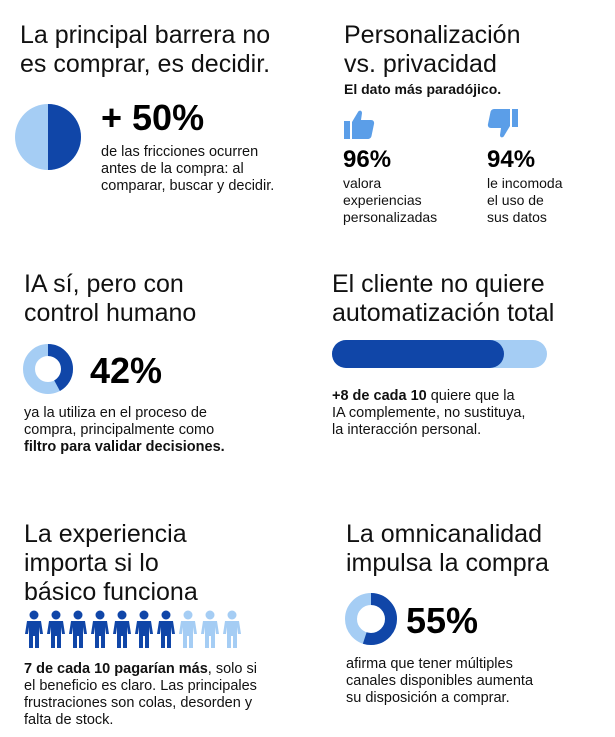 The height and width of the screenshot is (737, 615). What do you see at coordinates (126, 370) in the screenshot?
I see `stat-value: 42%` at bounding box center [126, 370].